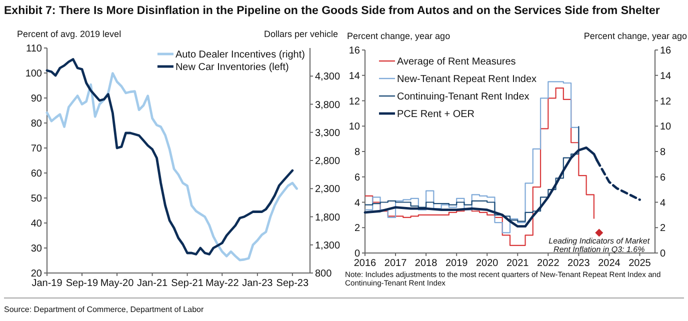 This screenshot has height=321, width=688. Describe the element at coordinates (104, 309) in the screenshot. I see `source-note: Source: Department of Commerce, Department of Labor` at that location.